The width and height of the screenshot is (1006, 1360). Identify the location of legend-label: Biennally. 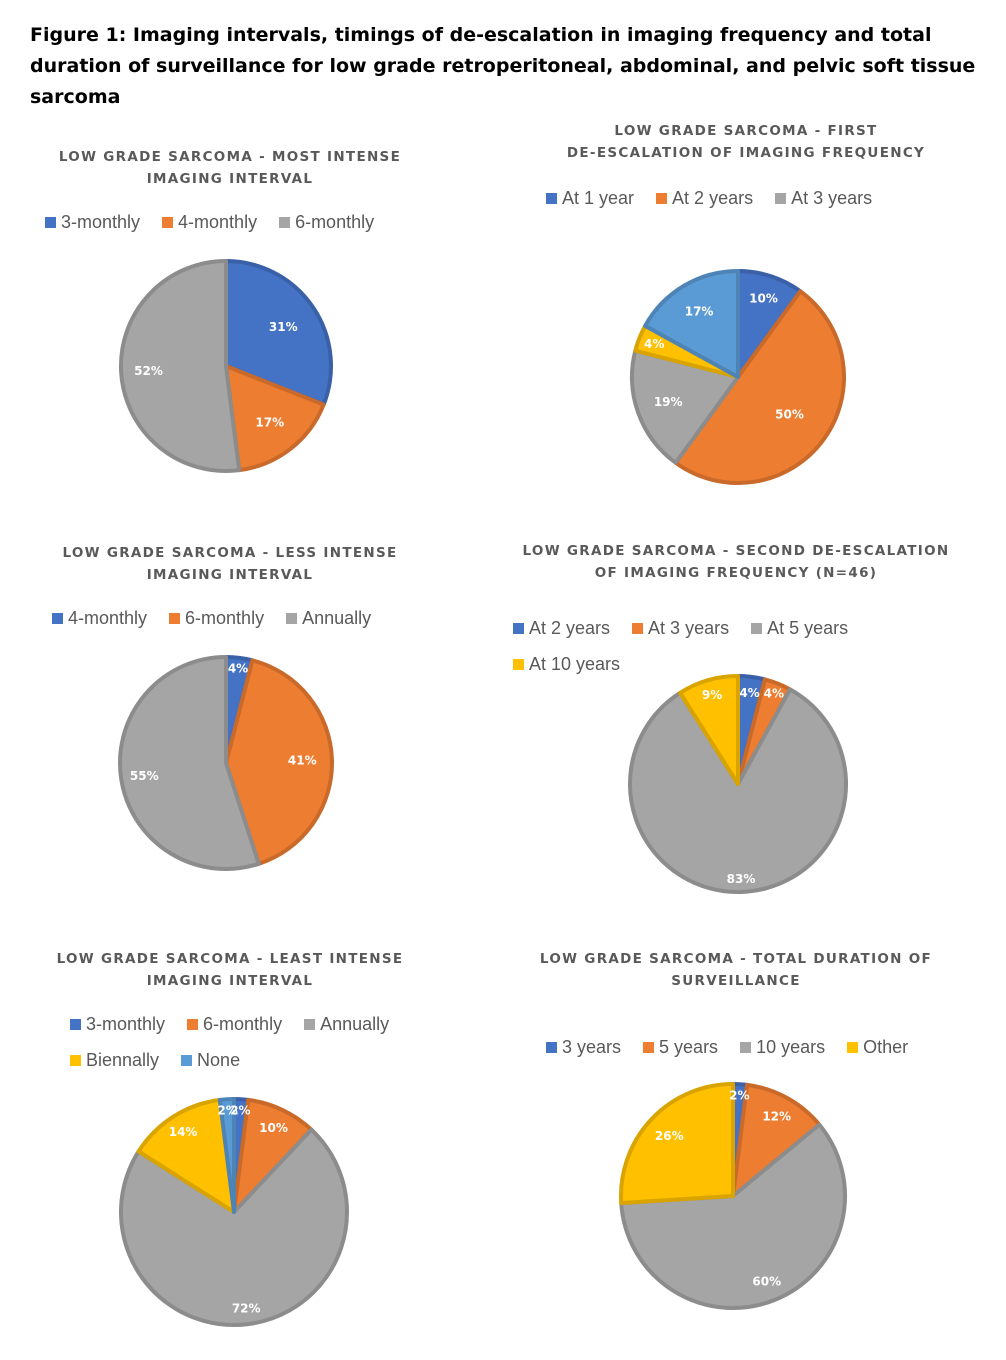
(123, 1060).